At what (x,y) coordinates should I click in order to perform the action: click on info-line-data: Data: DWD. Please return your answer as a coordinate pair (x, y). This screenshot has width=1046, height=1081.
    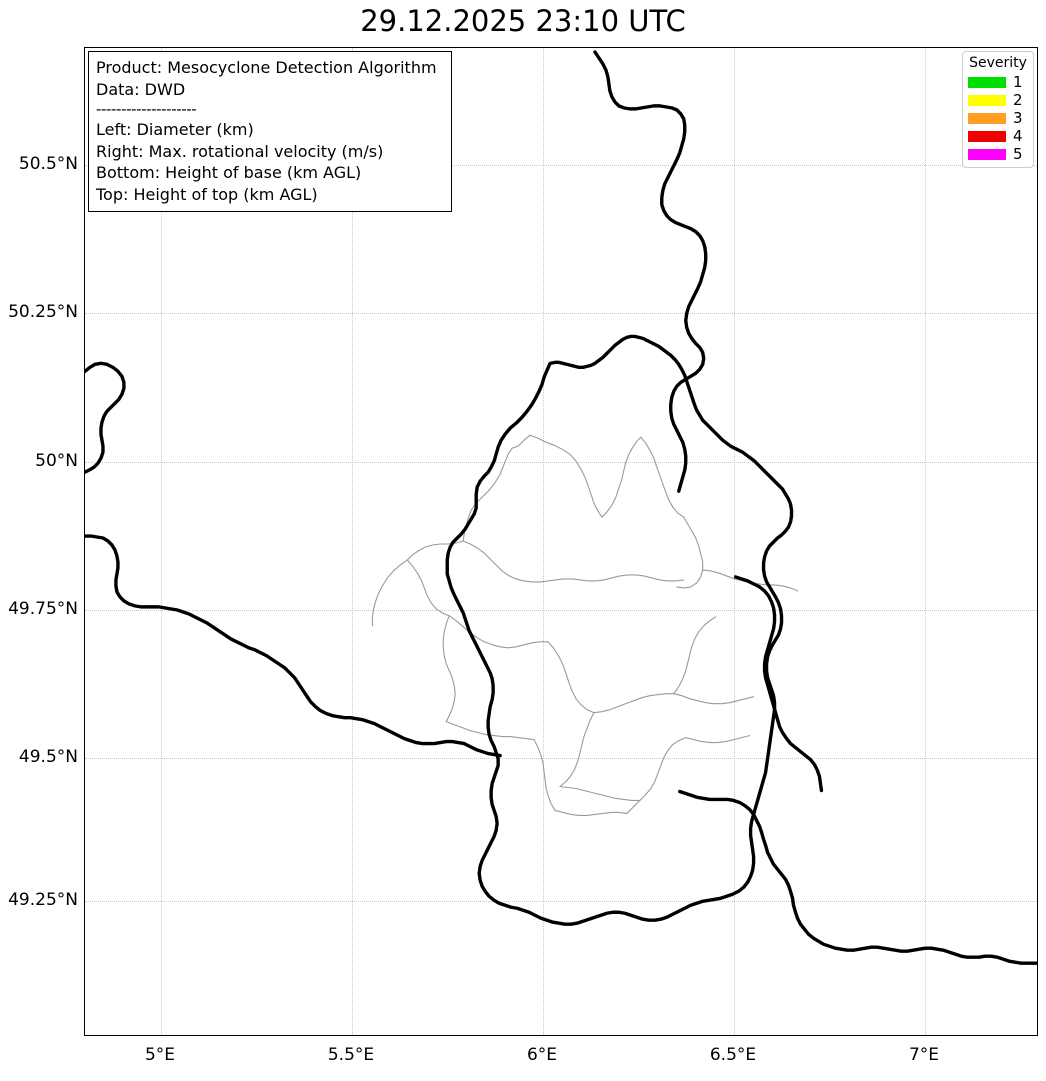
    Looking at the image, I should click on (141, 89).